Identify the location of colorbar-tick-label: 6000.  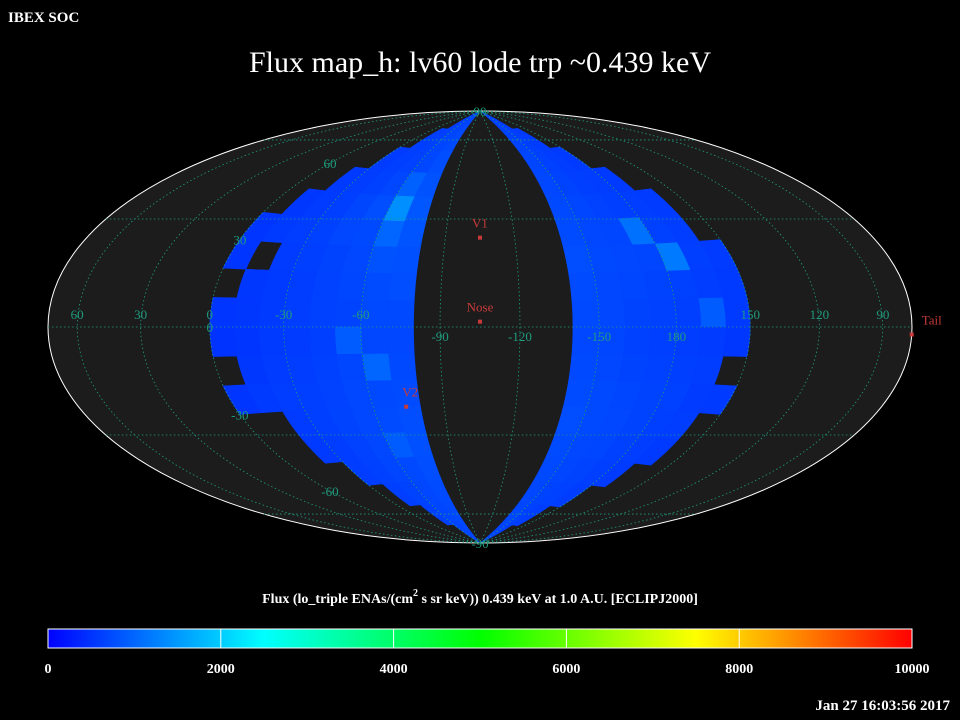
(566, 669).